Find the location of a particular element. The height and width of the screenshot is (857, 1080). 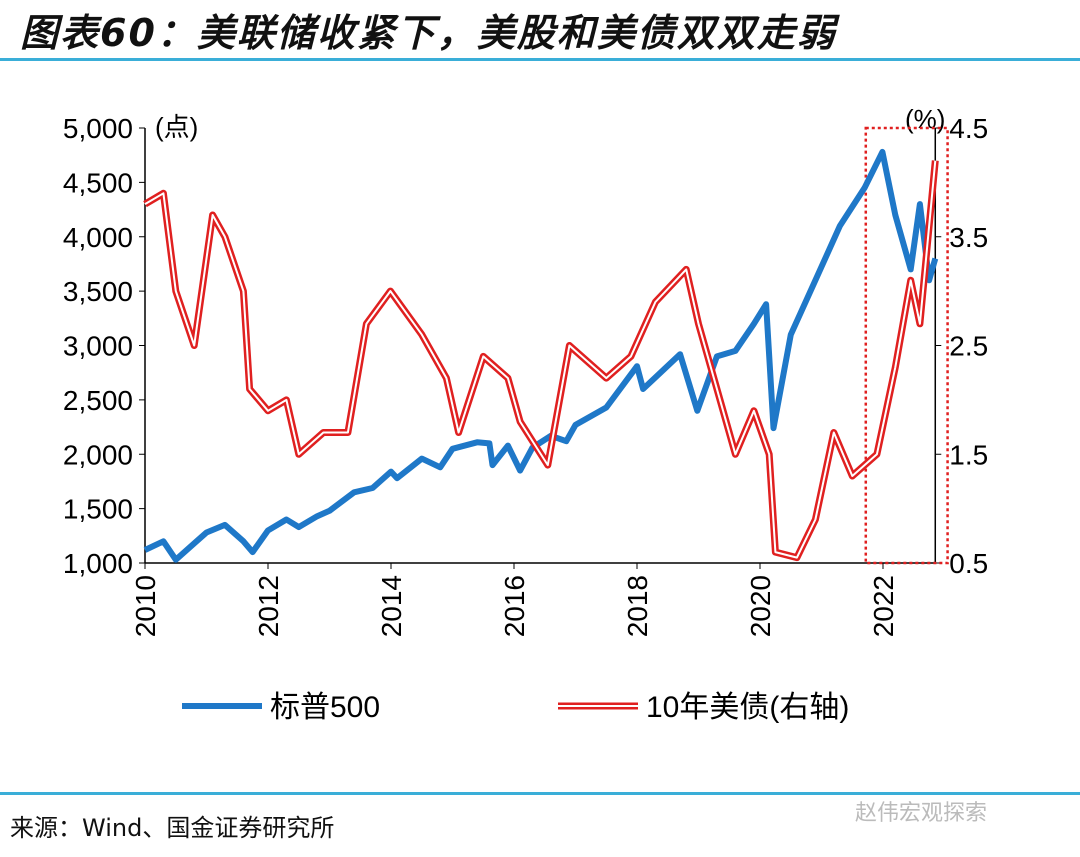

watermark: 赵伟宏观探索 is located at coordinates (921, 813).